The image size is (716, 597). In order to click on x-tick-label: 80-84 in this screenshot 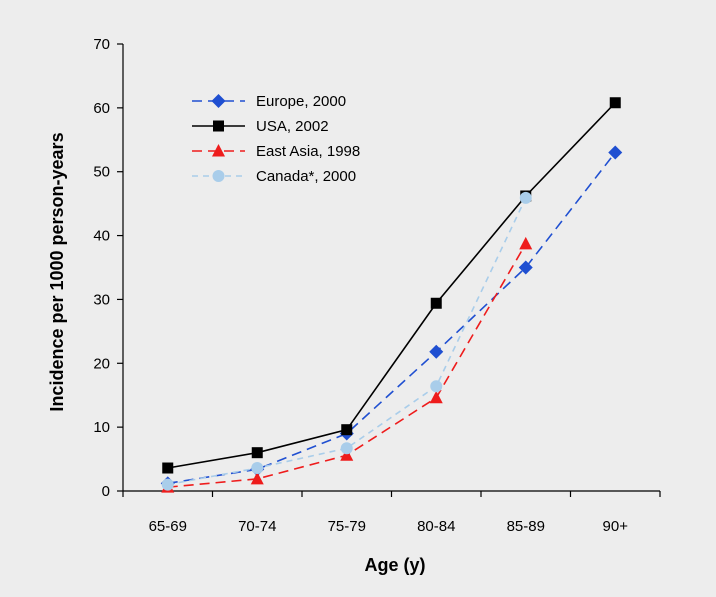, I will do `click(436, 526)`.